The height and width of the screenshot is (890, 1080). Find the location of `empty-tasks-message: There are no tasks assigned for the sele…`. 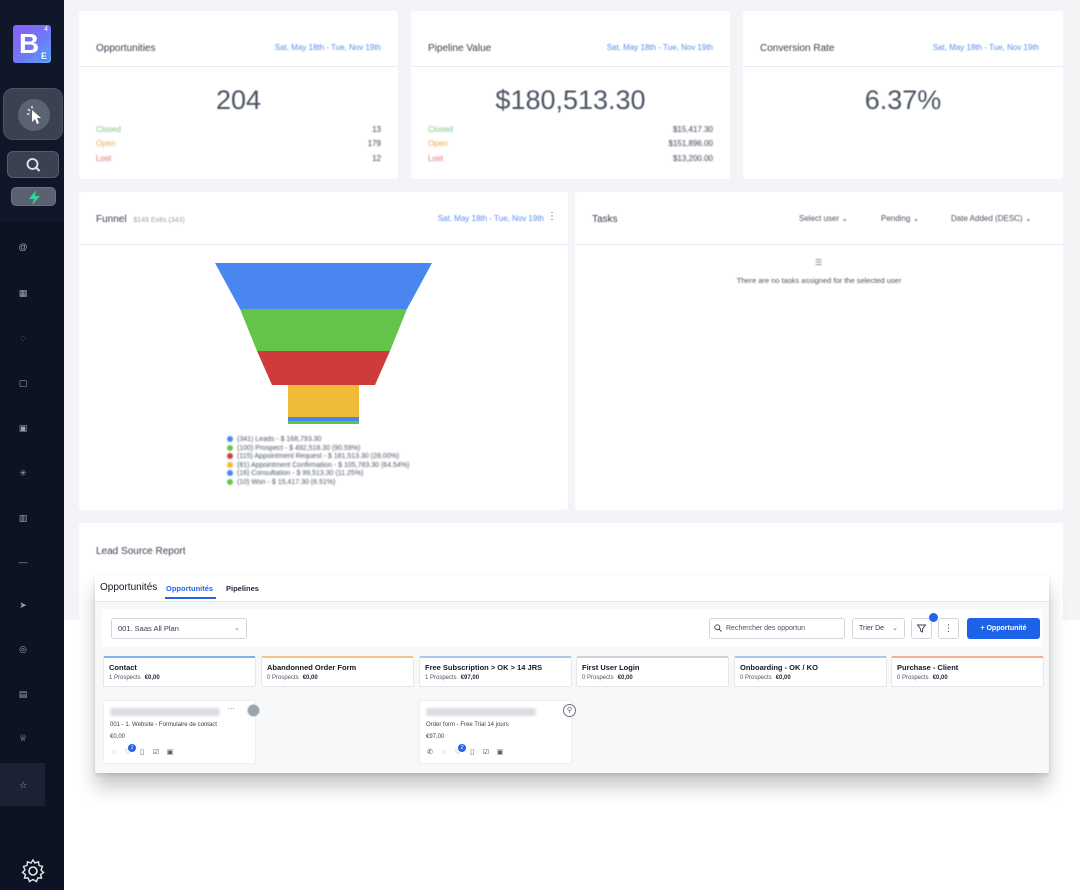

empty-tasks-message: There are no tasks assigned for the sele… is located at coordinates (819, 280).